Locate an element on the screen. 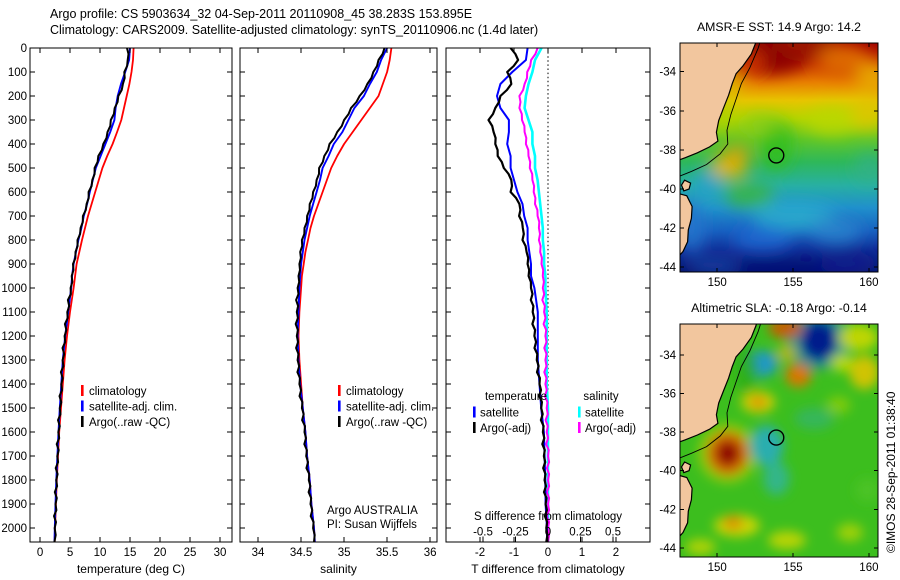  difference-profile-xlabel: T difference from climatology is located at coordinates (548, 569).